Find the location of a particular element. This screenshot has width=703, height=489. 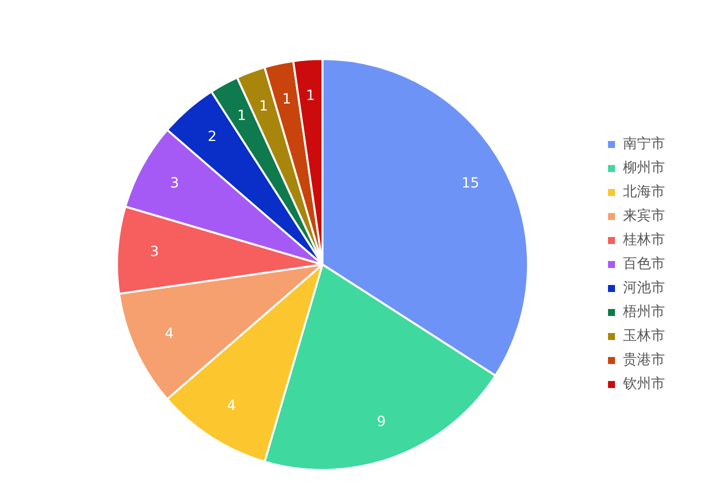

data-label: 2 is located at coordinates (212, 136).